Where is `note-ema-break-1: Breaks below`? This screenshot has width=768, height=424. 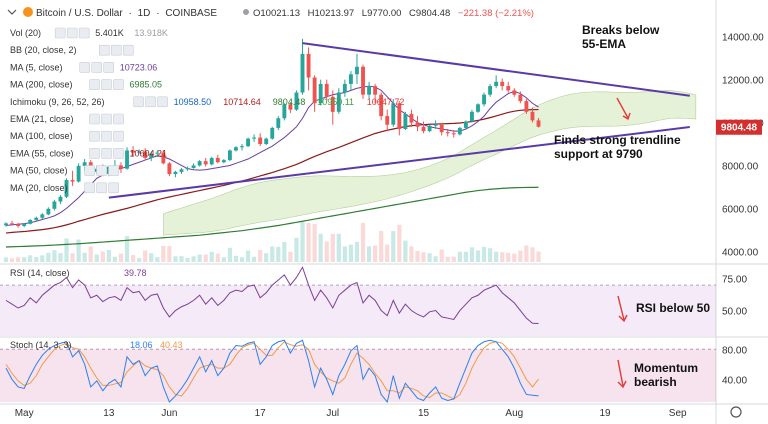
note-ema-break-1: Breaks below is located at coordinates (621, 30).